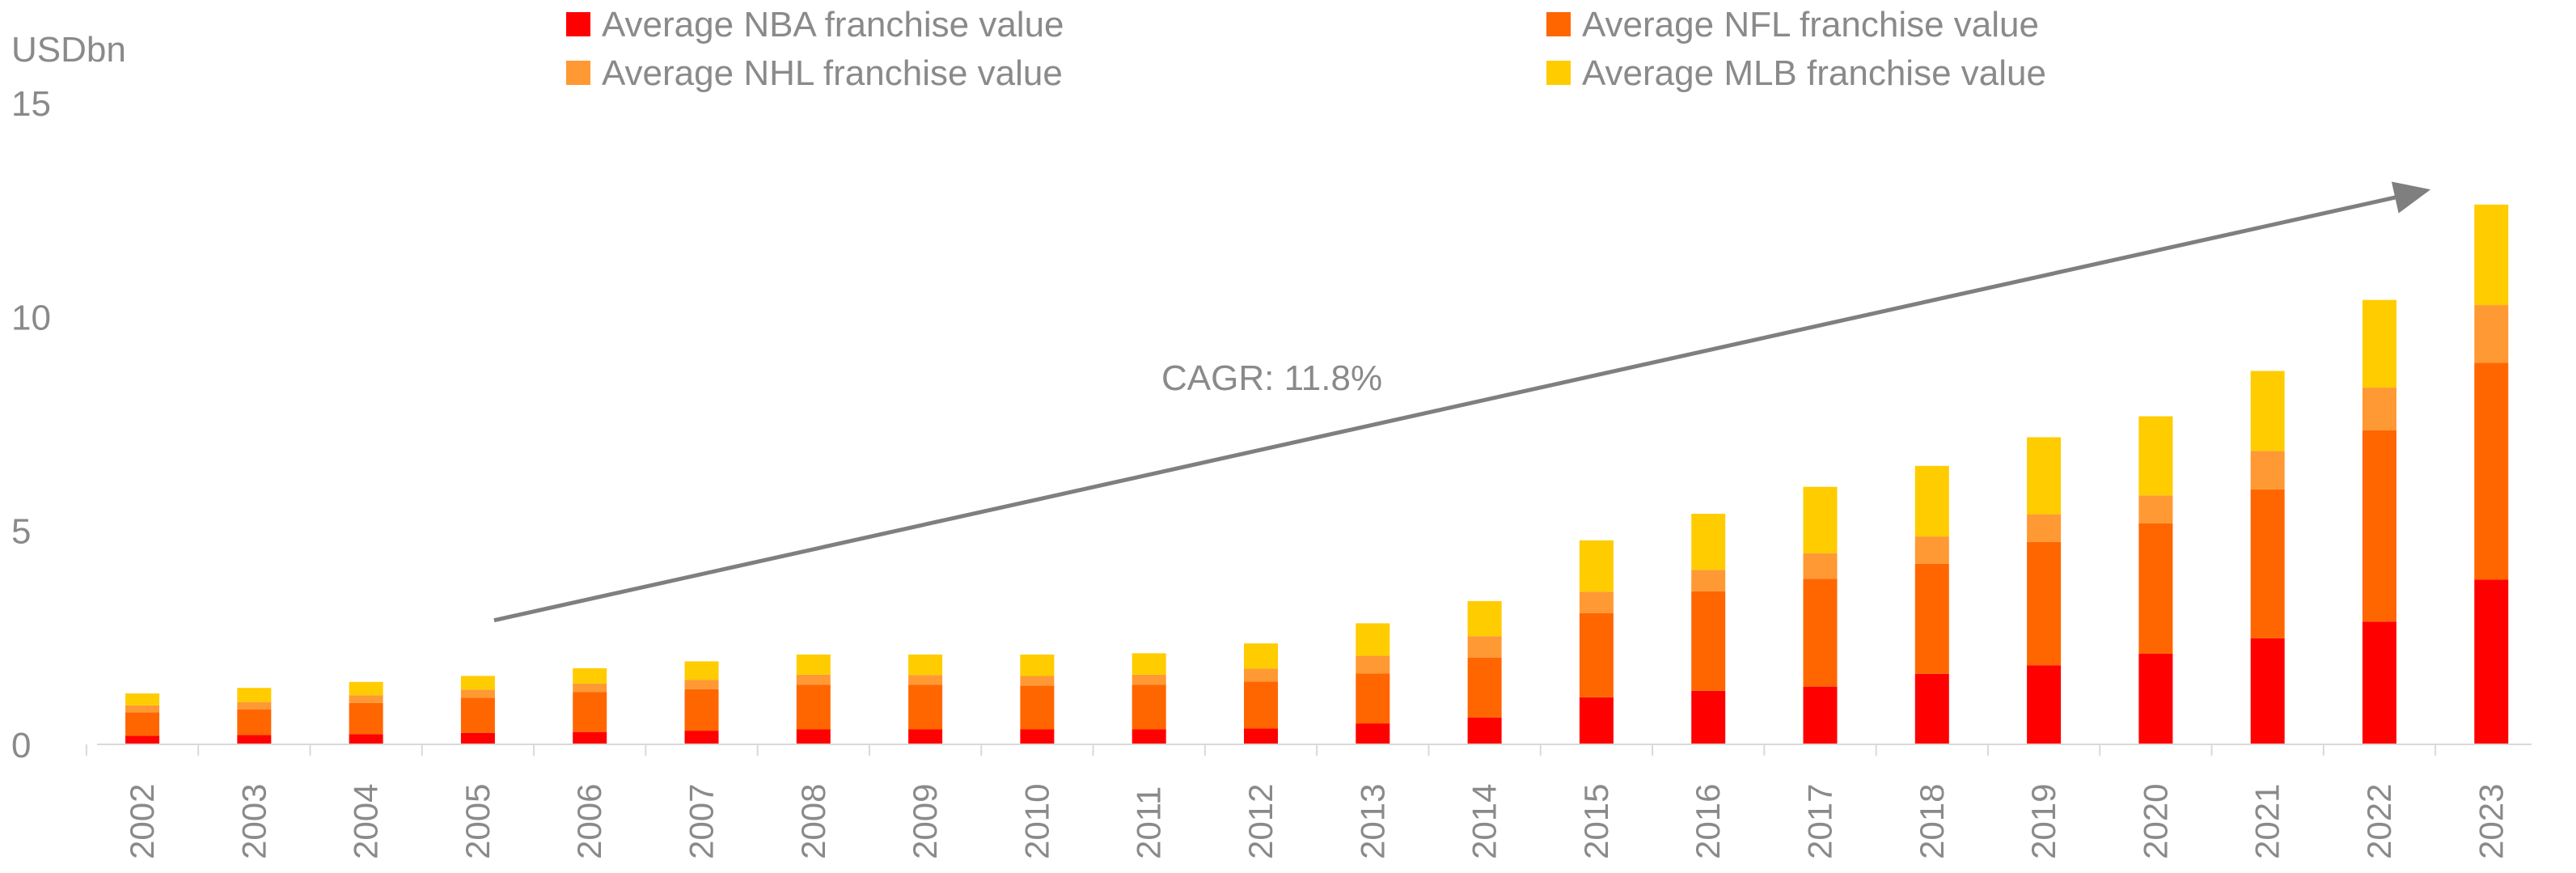 The image size is (2576, 873). I want to click on bar-segment-2018-s2, so click(1932, 550).